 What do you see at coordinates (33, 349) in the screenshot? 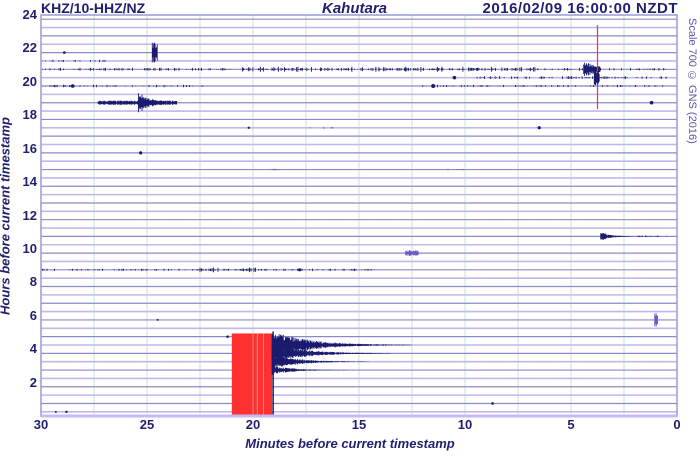
I see `y-tick-label: 4` at bounding box center [33, 349].